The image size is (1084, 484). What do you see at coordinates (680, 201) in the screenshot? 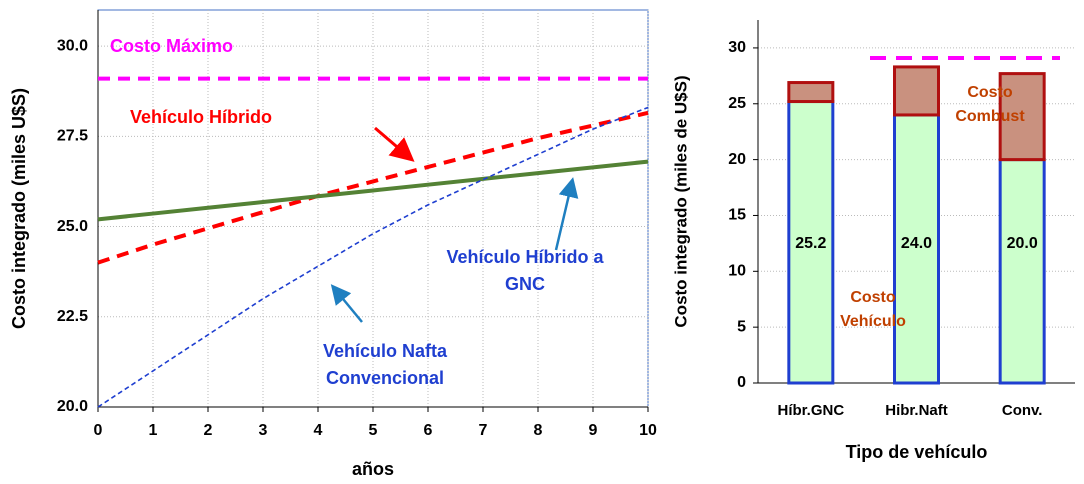
I see `y-axis-label: Costo integrado (miles de U$S)` at bounding box center [680, 201].